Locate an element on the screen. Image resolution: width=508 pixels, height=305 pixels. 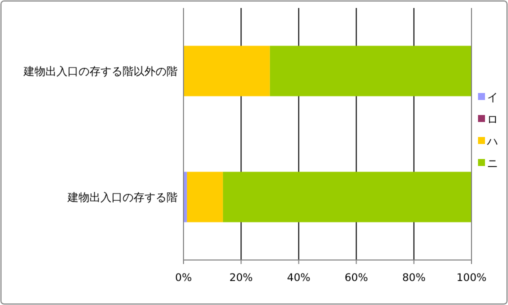
x-tick-label: 40% is located at coordinates (298, 278).